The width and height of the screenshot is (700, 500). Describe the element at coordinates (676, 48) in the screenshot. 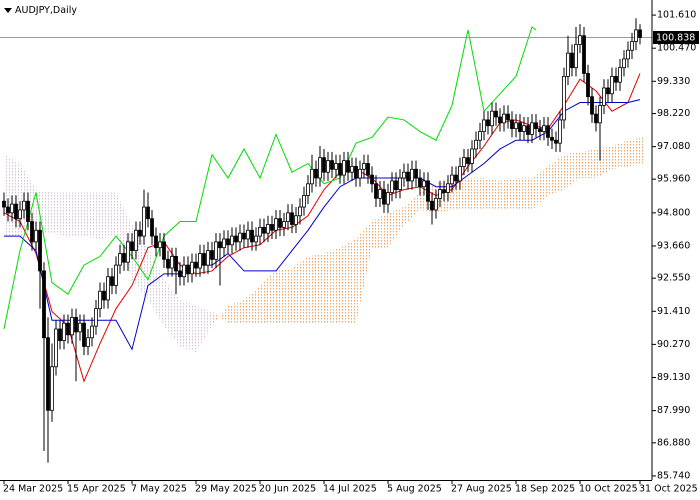

I see `y-tick-label: 100.470` at that location.